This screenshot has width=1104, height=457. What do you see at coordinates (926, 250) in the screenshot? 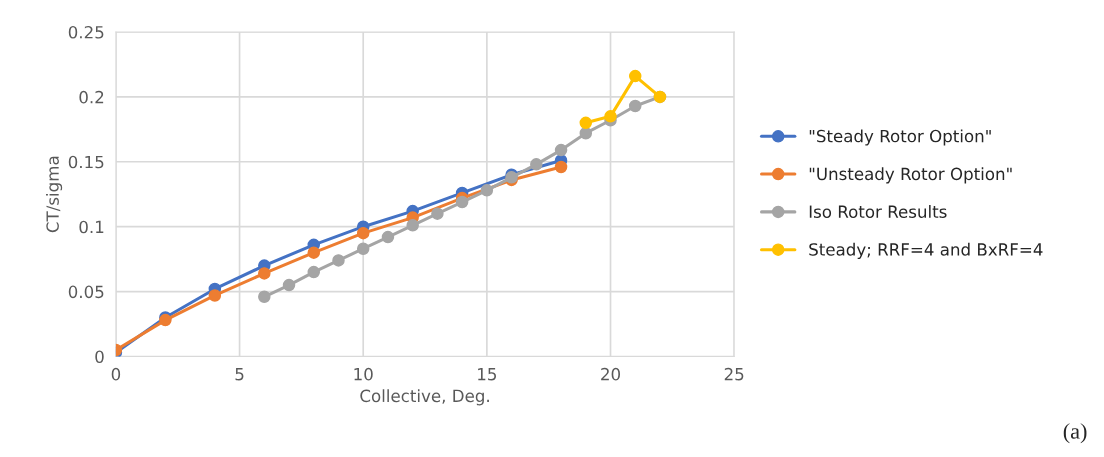
I see `legend-label: Steady; RRF=4 and BxRF=4` at bounding box center [926, 250].